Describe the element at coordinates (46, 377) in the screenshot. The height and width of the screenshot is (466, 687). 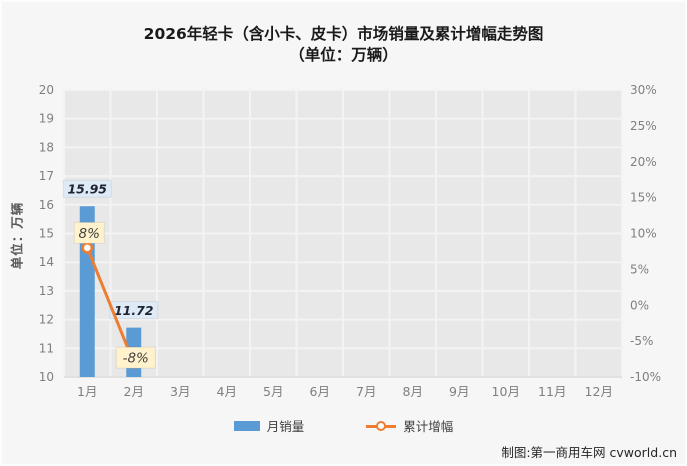
I see `left-axis-tick: 10` at that location.